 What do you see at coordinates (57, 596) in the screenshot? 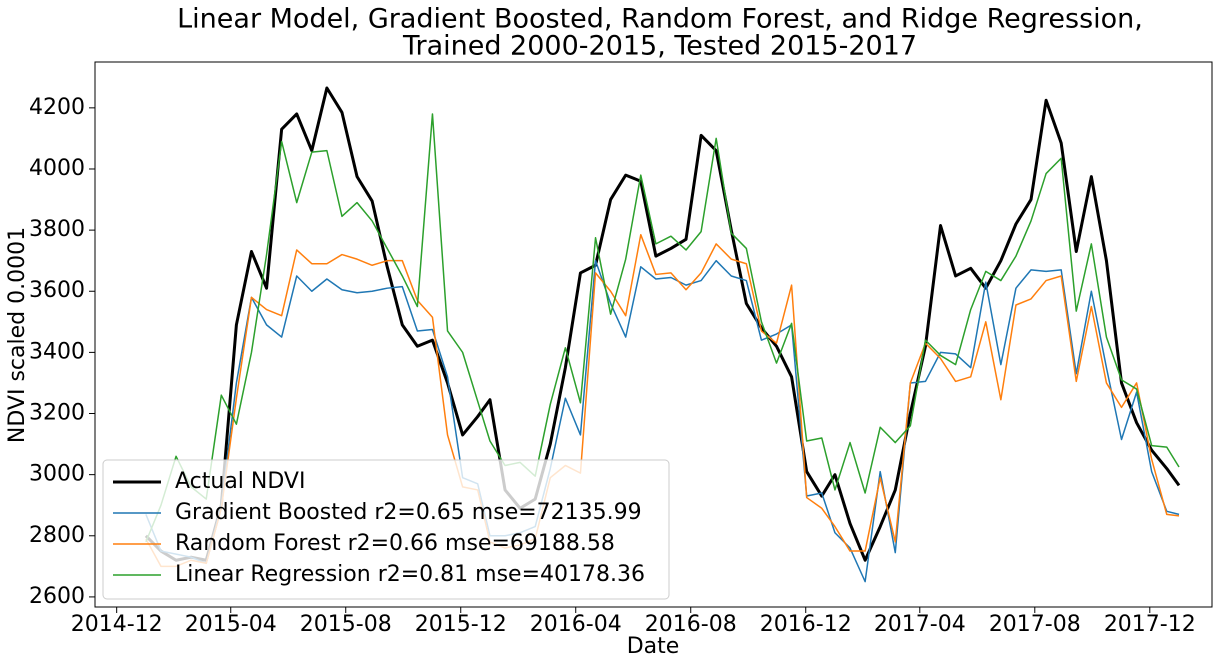
I see `y-tick-label: 2600` at bounding box center [57, 596].